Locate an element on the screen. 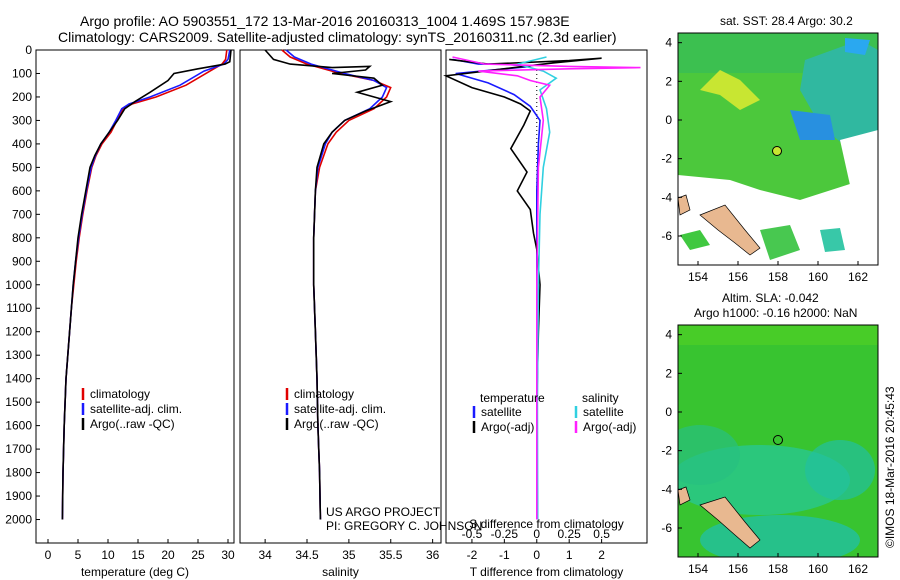 This screenshot has height=580, width=900. y-tick-label: 400 is located at coordinates (22, 144).